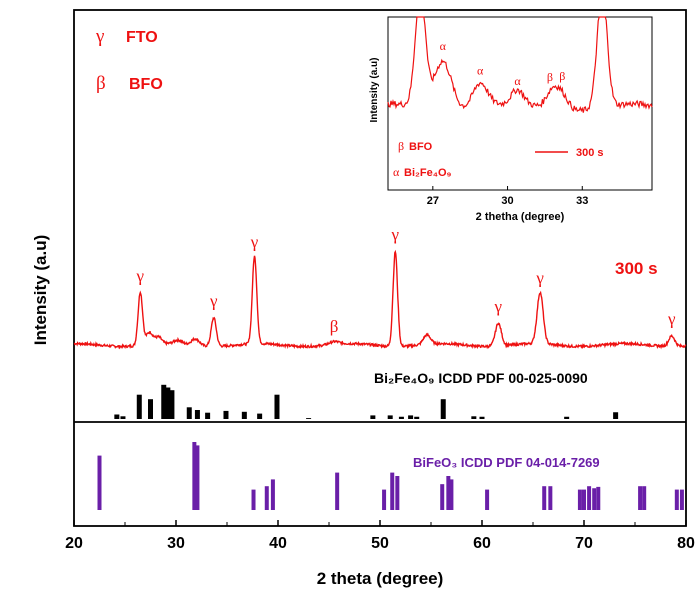  What do you see at coordinates (374, 89) in the screenshot?
I see `inset-y-axis-label: Intensity (a.u)` at bounding box center [374, 89].